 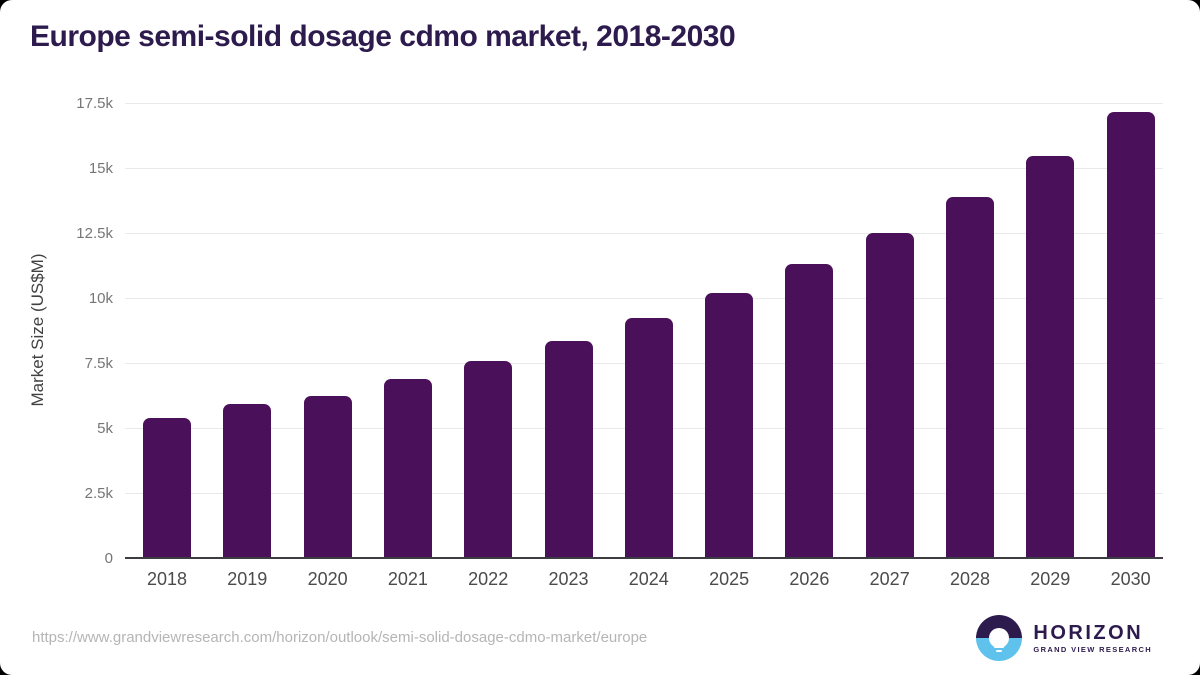 What do you see at coordinates (568, 579) in the screenshot?
I see `x-tick-label-2023: 2023` at bounding box center [568, 579].